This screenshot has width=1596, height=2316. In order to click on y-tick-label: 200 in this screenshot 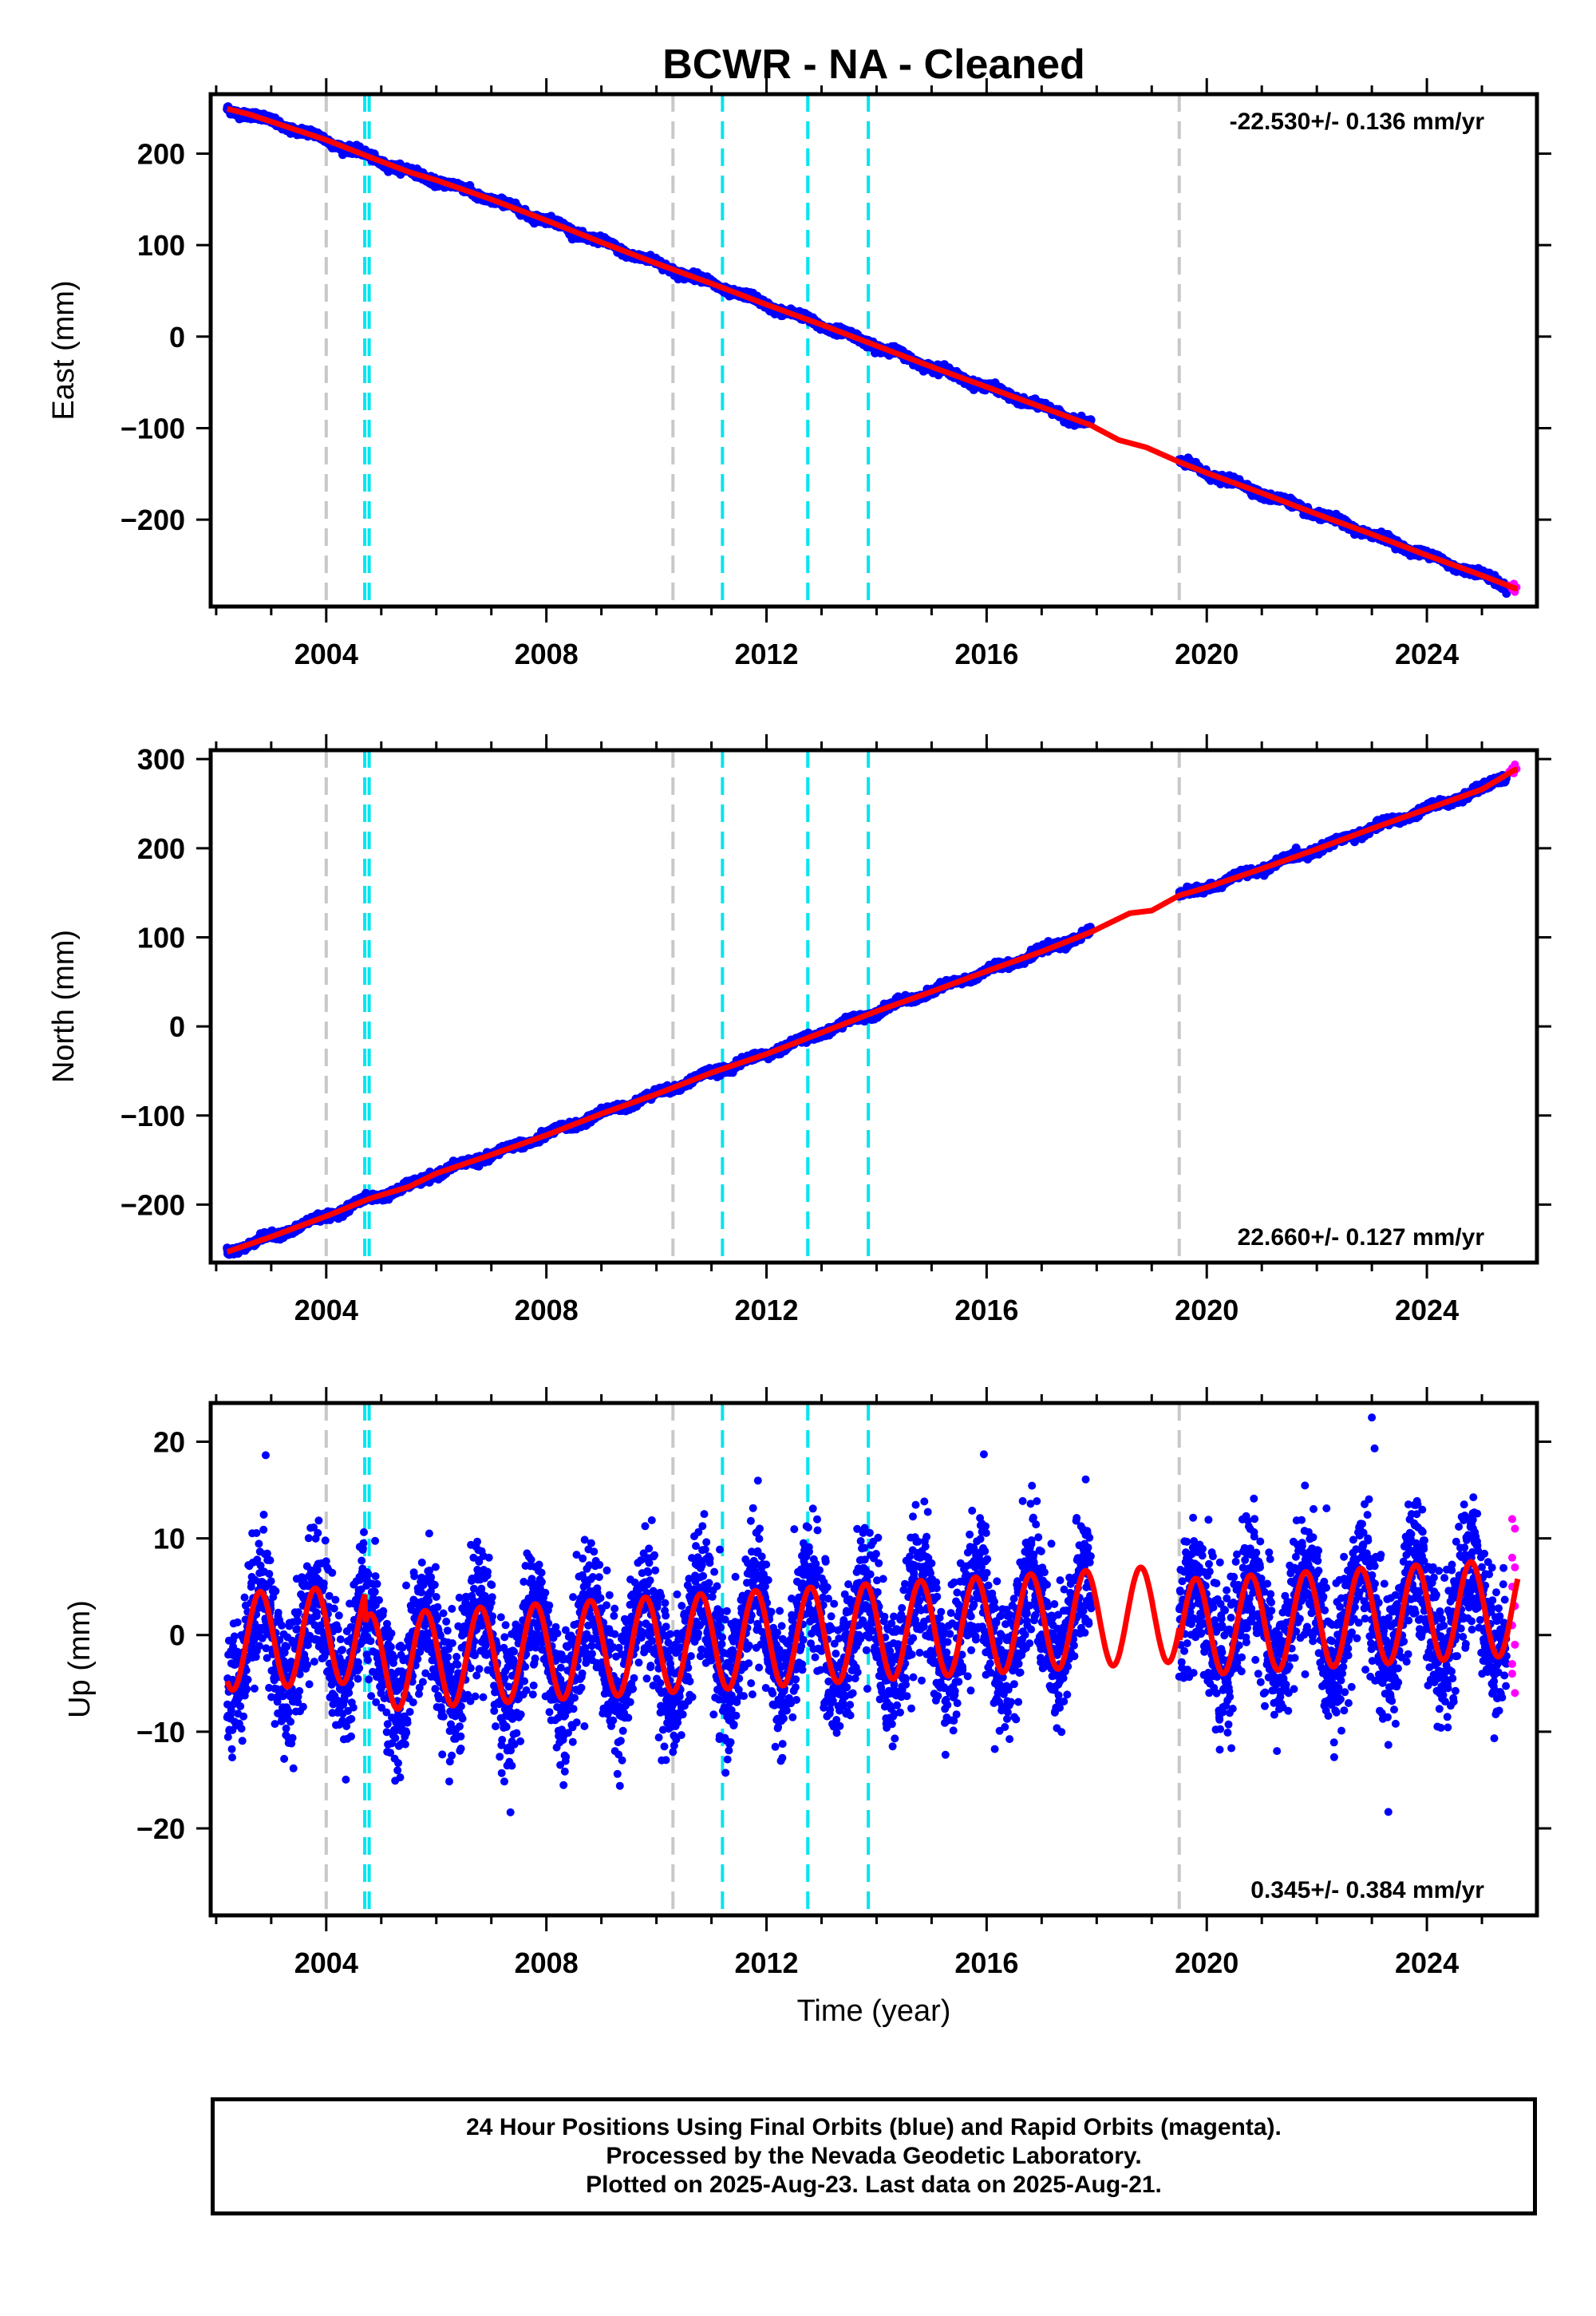, I will do `click(161, 154)`.